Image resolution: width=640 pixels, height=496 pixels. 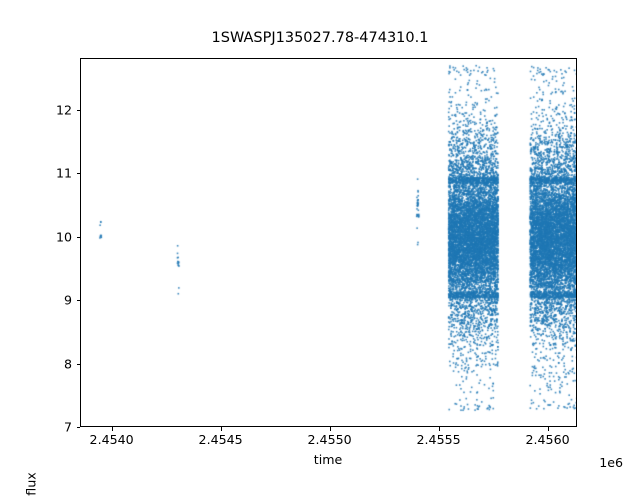 I want to click on x-axis-offset-text: 1e6, so click(x=611, y=462).